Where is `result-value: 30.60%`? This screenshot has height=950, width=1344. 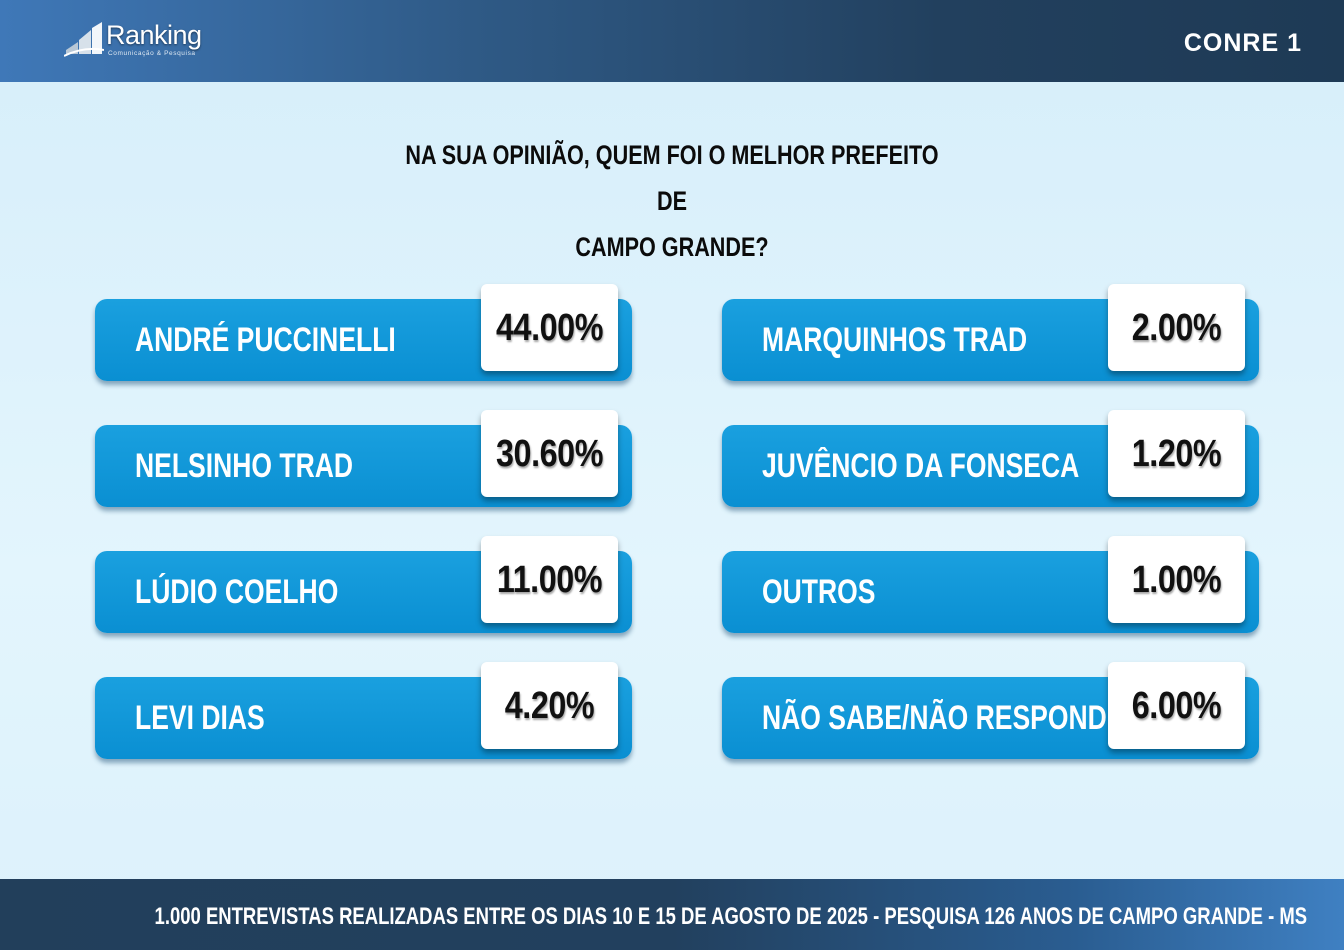 result-value: 30.60% is located at coordinates (549, 454).